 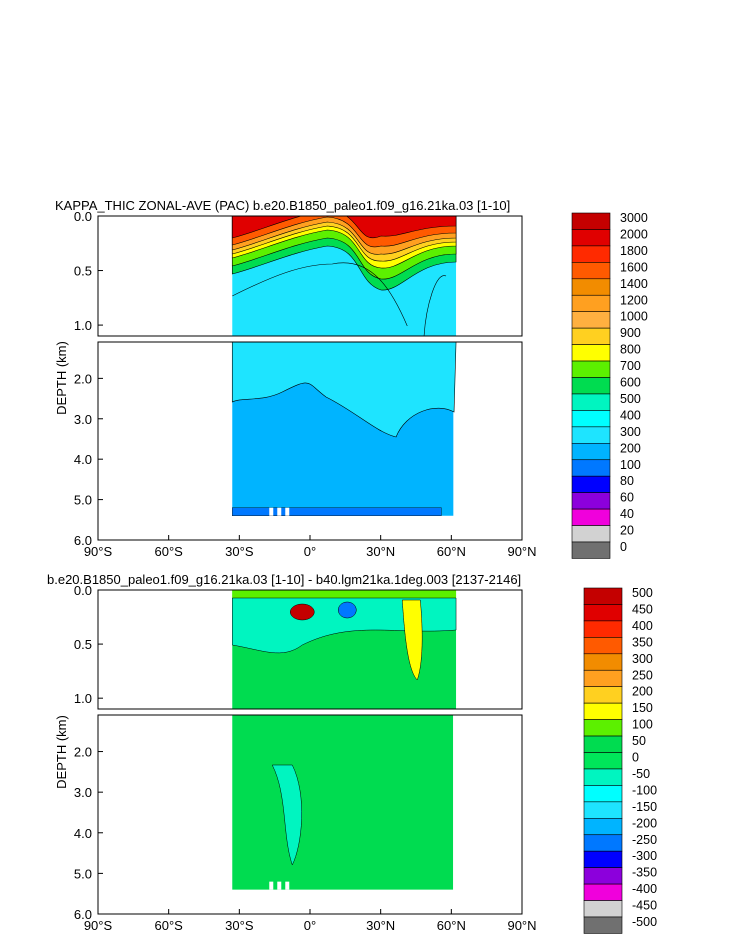 What do you see at coordinates (302, 612) in the screenshot?
I see `anomaly-high` at bounding box center [302, 612].